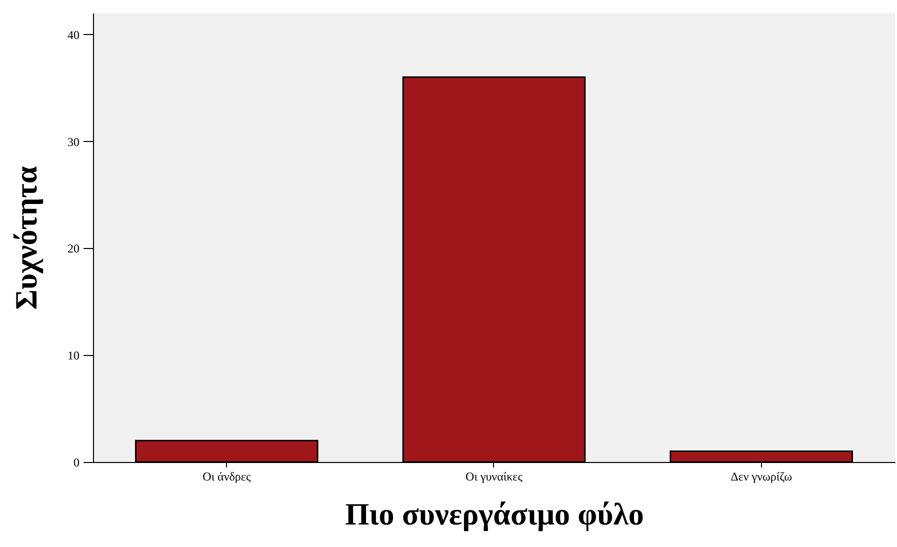 The width and height of the screenshot is (897, 547). What do you see at coordinates (77, 463) in the screenshot?
I see `y-tick-label: 0` at bounding box center [77, 463].